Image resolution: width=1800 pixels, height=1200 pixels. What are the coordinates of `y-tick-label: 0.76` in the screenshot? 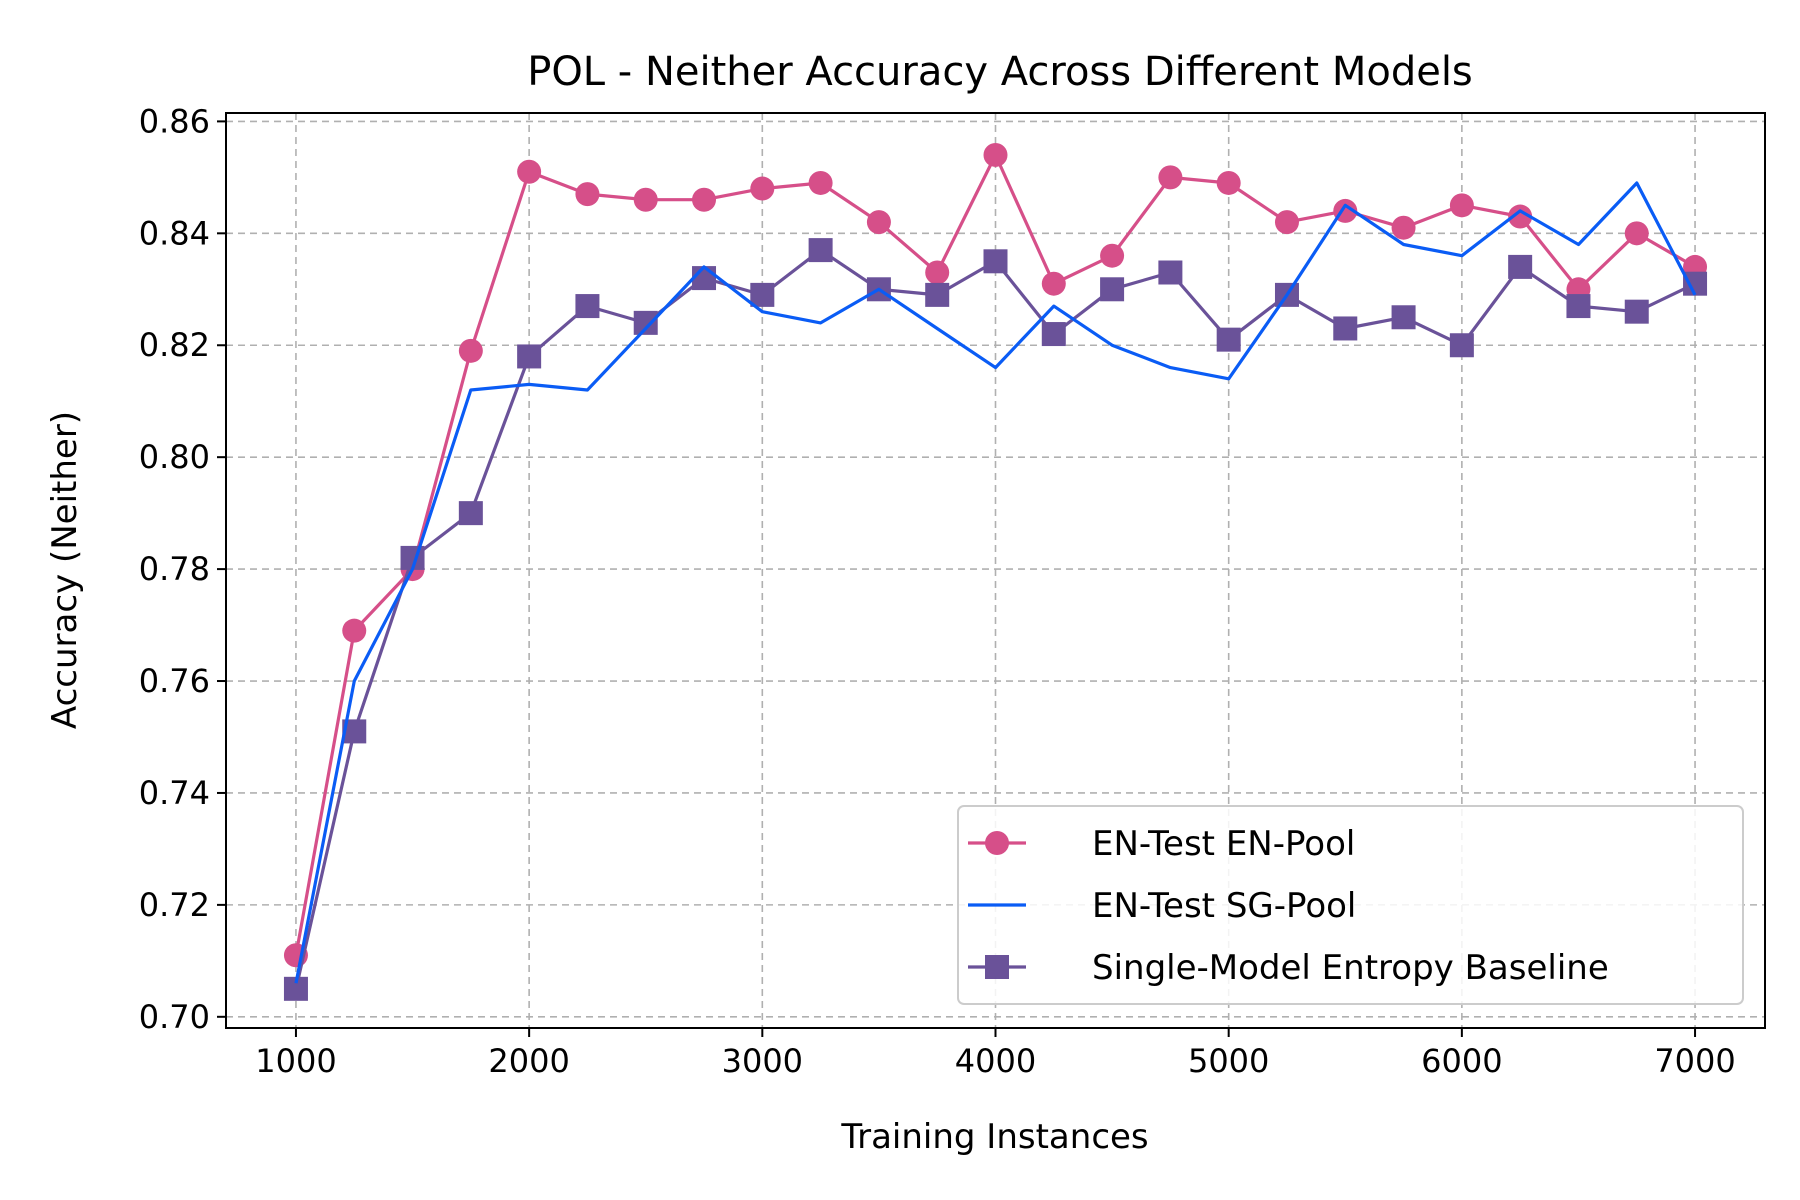 It's located at (174, 681).